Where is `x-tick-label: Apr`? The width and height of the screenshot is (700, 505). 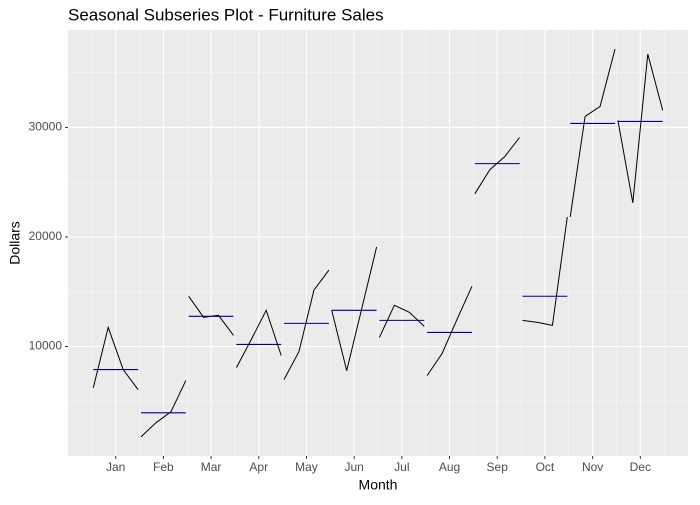 x-tick-label: Apr is located at coordinates (258, 467).